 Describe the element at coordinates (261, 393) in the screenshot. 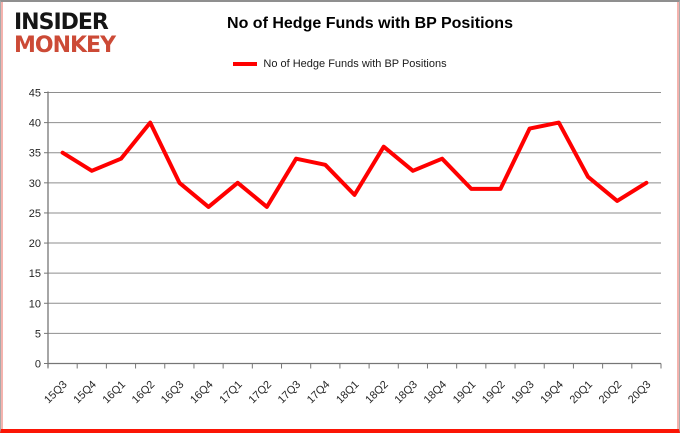

I see `x-tick-label: 17Q2` at that location.